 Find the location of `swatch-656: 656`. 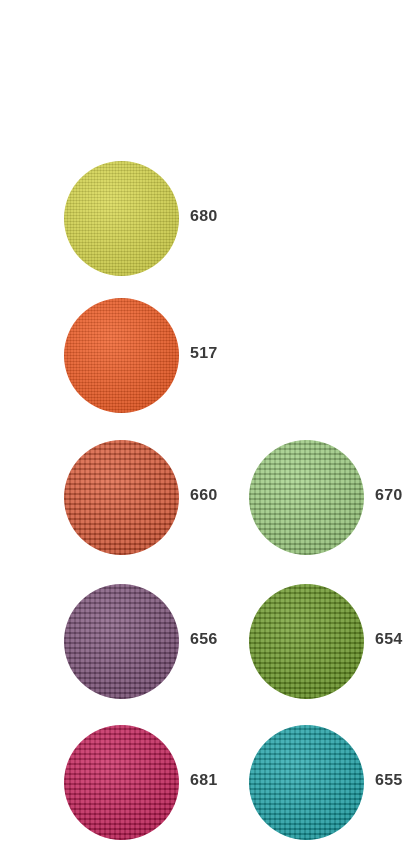

swatch-656: 656 is located at coordinates (241, 644).